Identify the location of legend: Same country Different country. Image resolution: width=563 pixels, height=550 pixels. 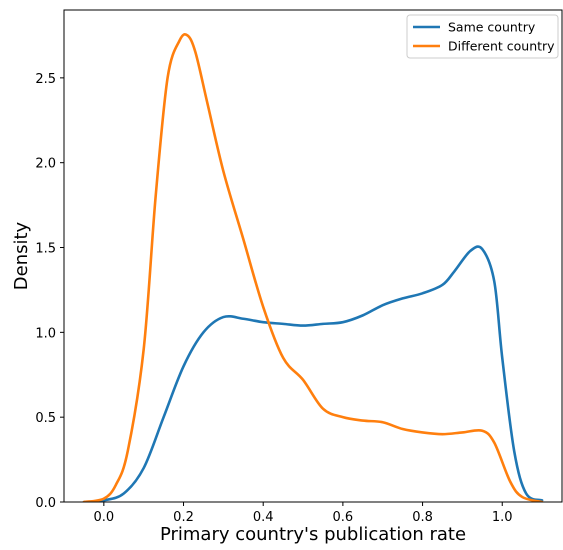
(482, 36).